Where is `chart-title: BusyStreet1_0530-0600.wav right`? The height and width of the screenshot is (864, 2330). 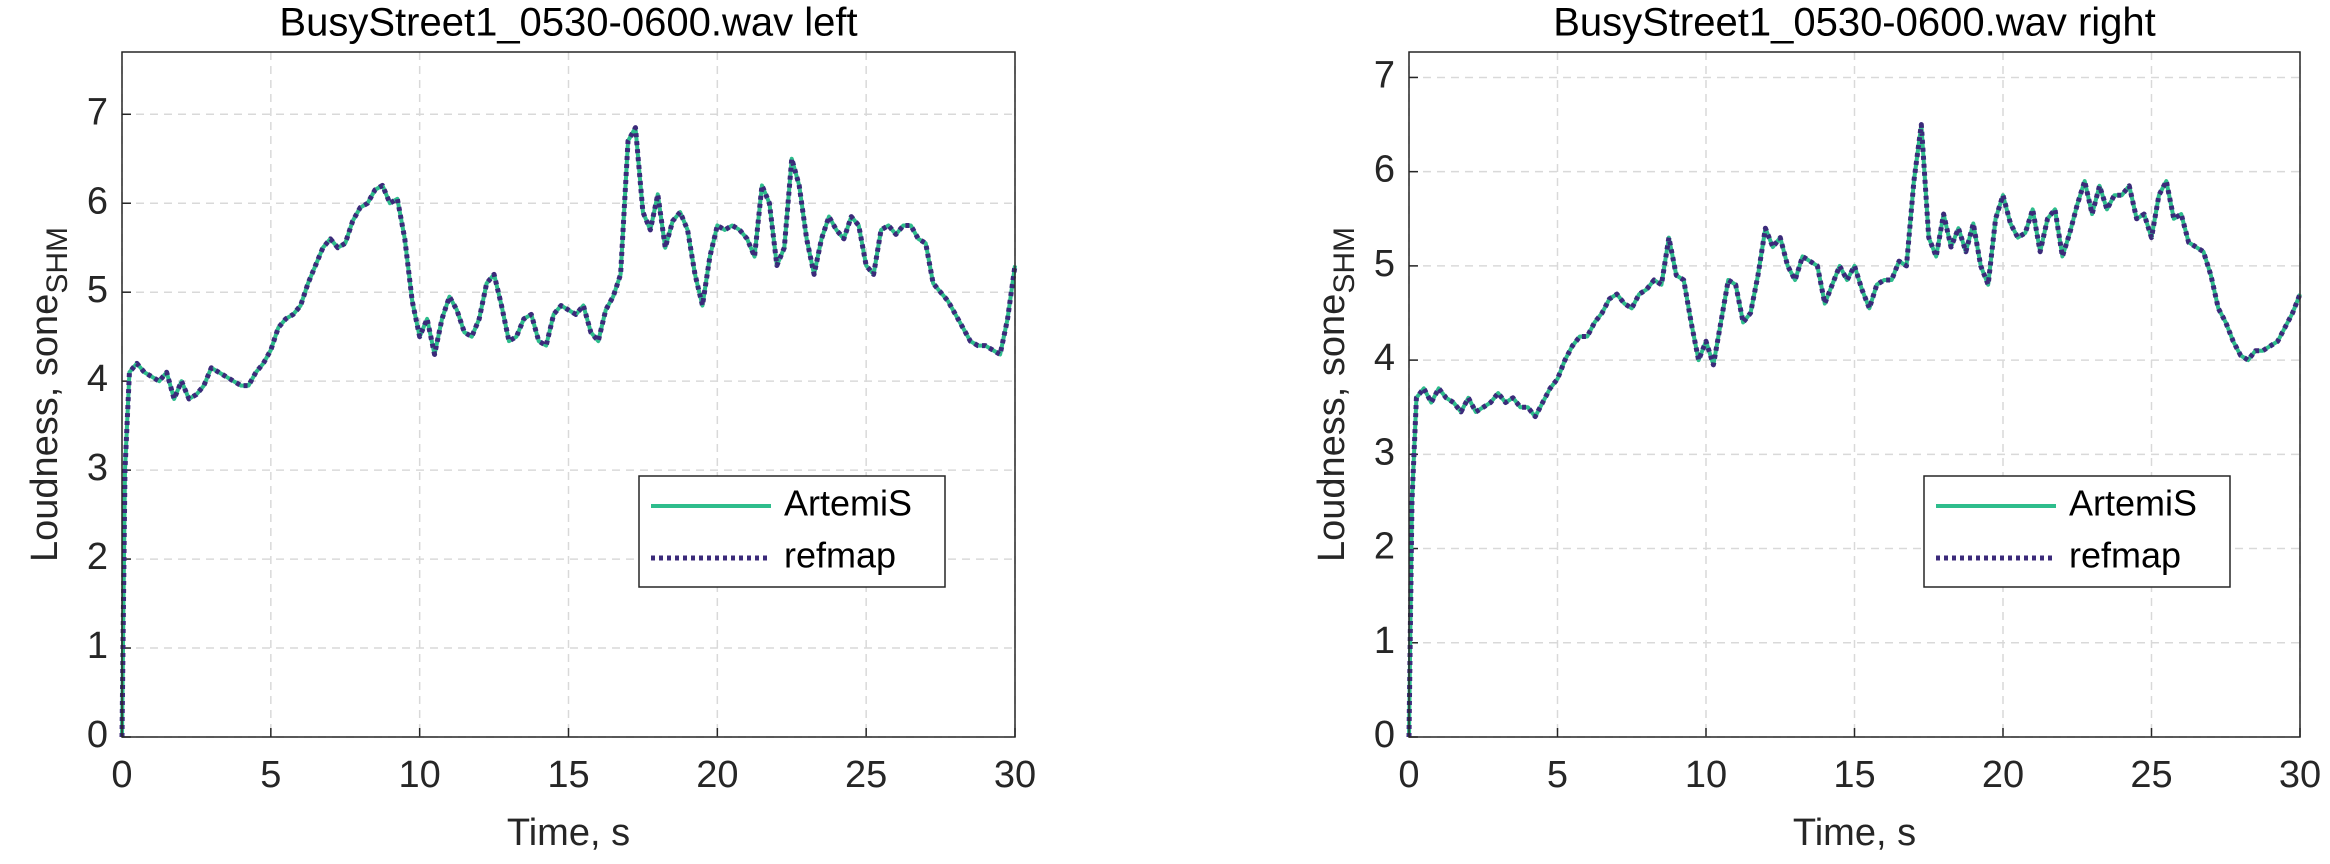 chart-title: BusyStreet1_0530-0600.wav right is located at coordinates (1854, 23).